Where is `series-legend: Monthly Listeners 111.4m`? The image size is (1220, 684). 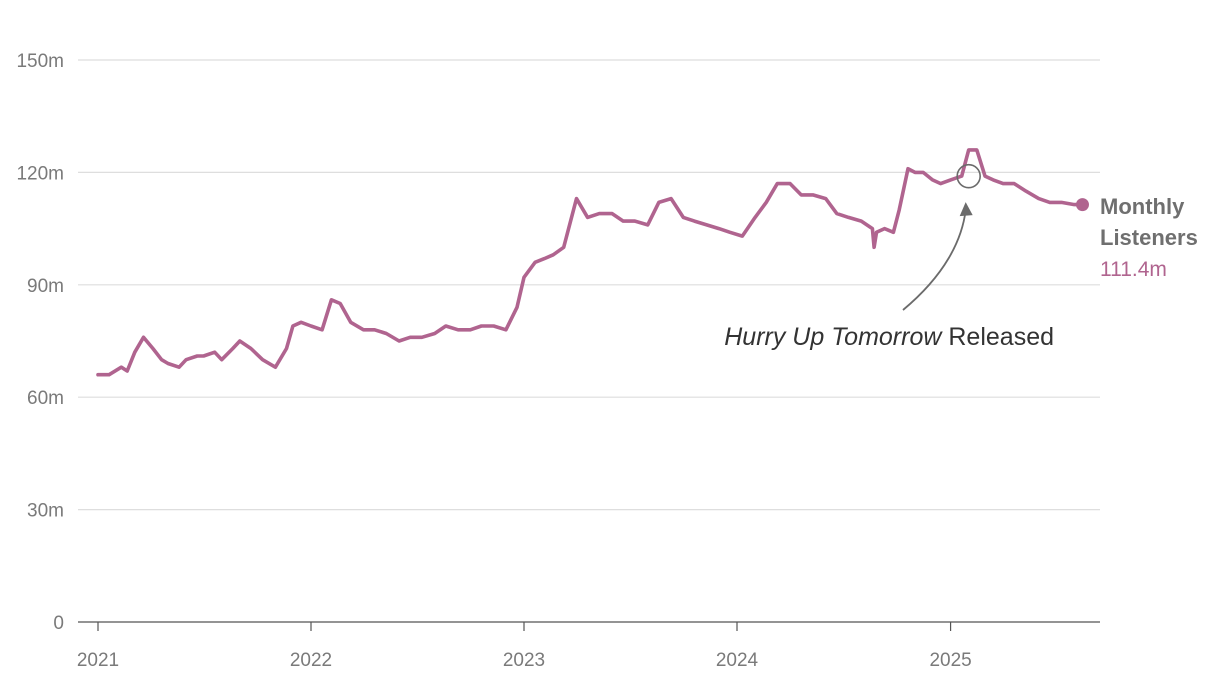
series-legend: Monthly Listeners 111.4m is located at coordinates (1136, 237).